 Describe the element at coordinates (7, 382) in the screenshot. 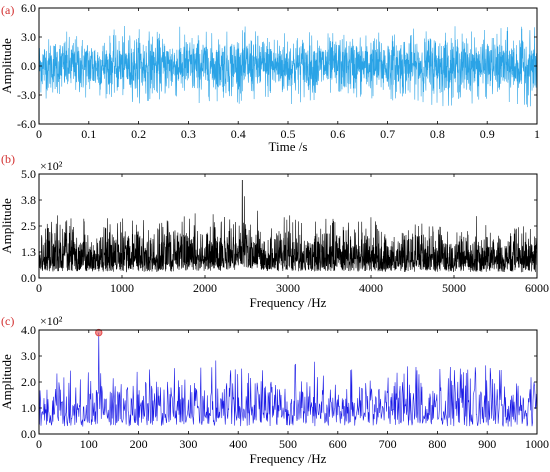

I see `y-axis-label-c: Amplitude` at that location.